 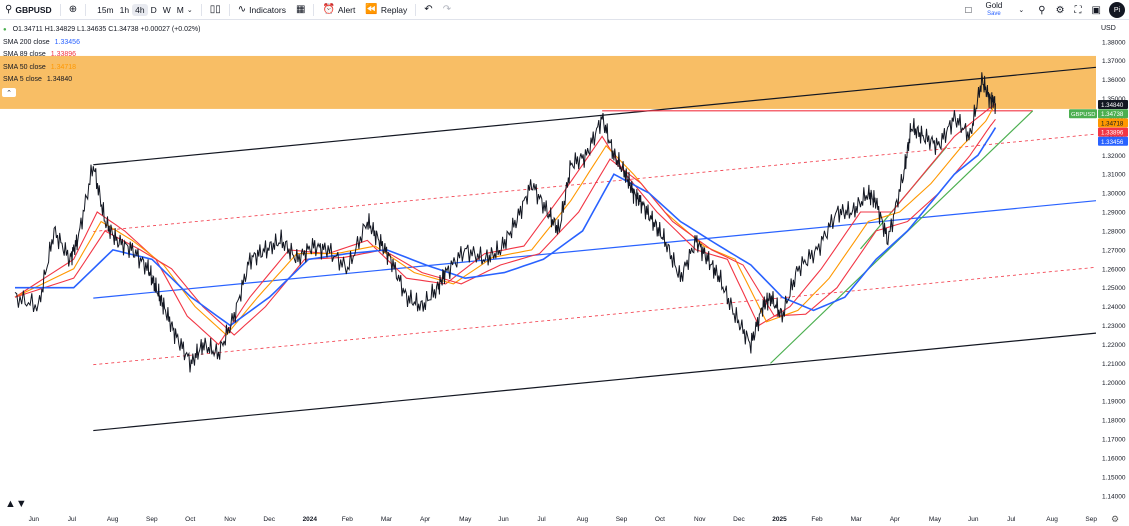 What do you see at coordinates (105, 9) in the screenshot?
I see `interval-15m: 15m` at bounding box center [105, 9].